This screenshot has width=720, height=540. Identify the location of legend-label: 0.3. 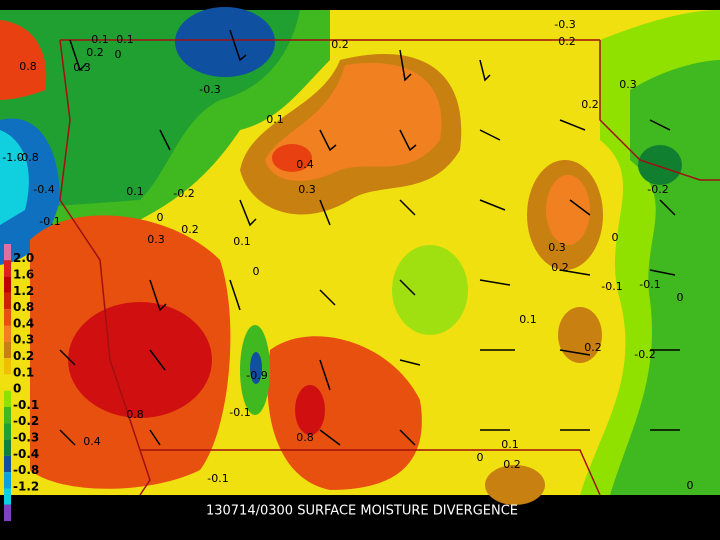
(23, 340).